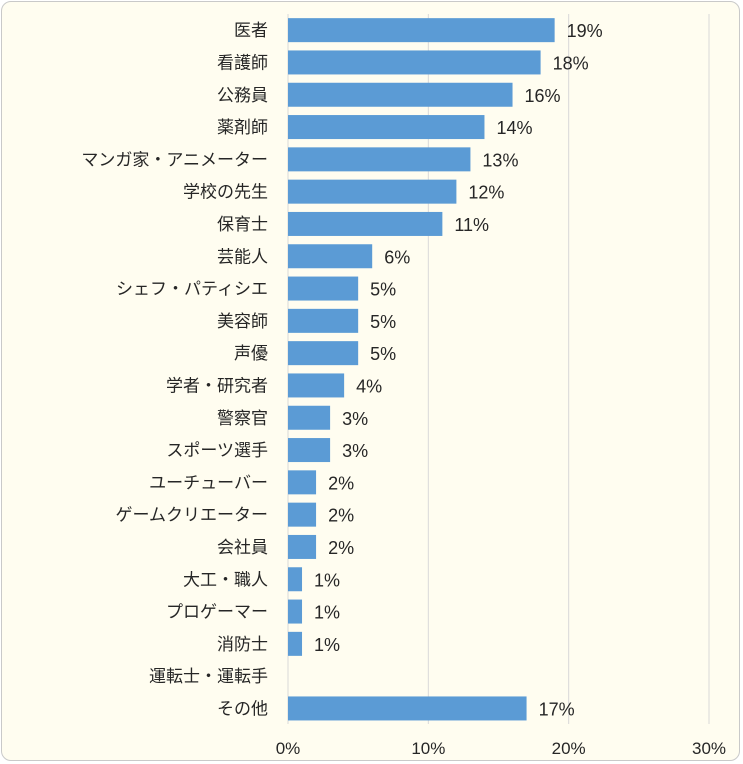  What do you see at coordinates (225, 580) in the screenshot?
I see `category-label: 大工・職人` at bounding box center [225, 580].